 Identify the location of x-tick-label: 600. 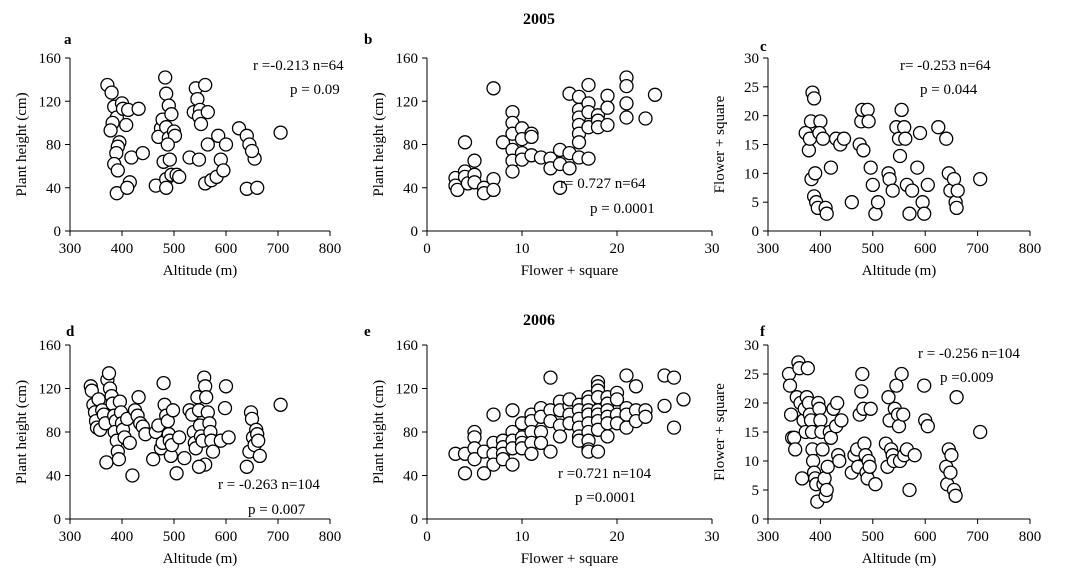
(925, 249).